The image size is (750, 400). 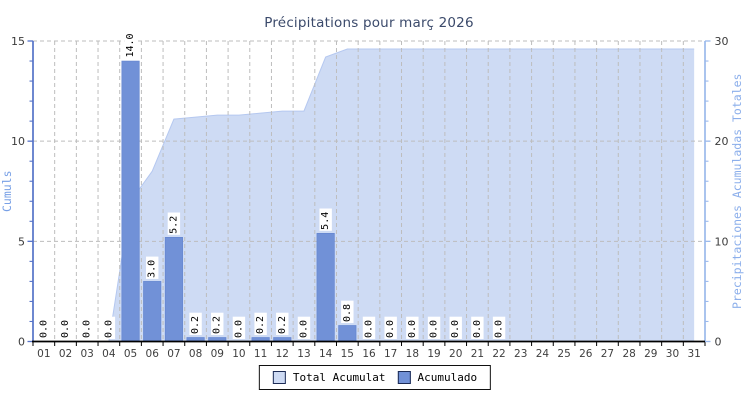 I want to click on svg-text: 18, so click(x=412, y=354).